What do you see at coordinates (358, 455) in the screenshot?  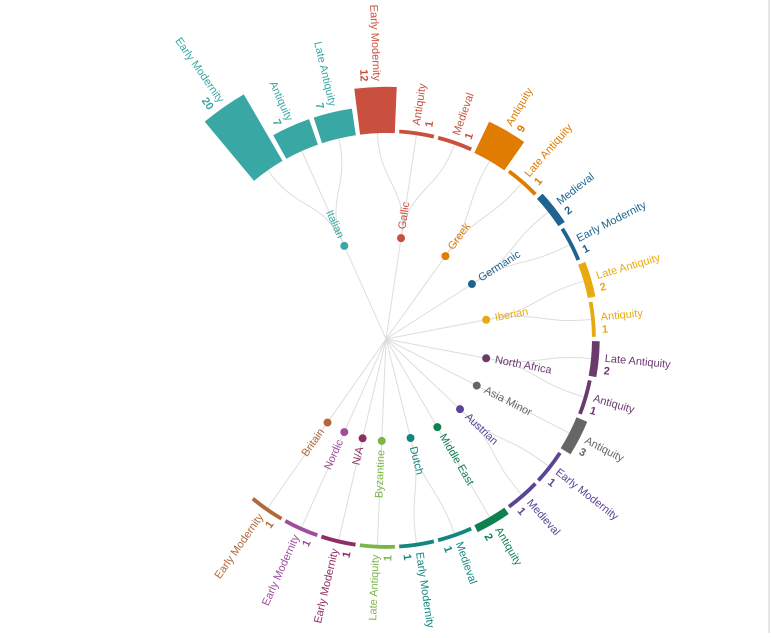 I see `group-label-text: N/A` at bounding box center [358, 455].